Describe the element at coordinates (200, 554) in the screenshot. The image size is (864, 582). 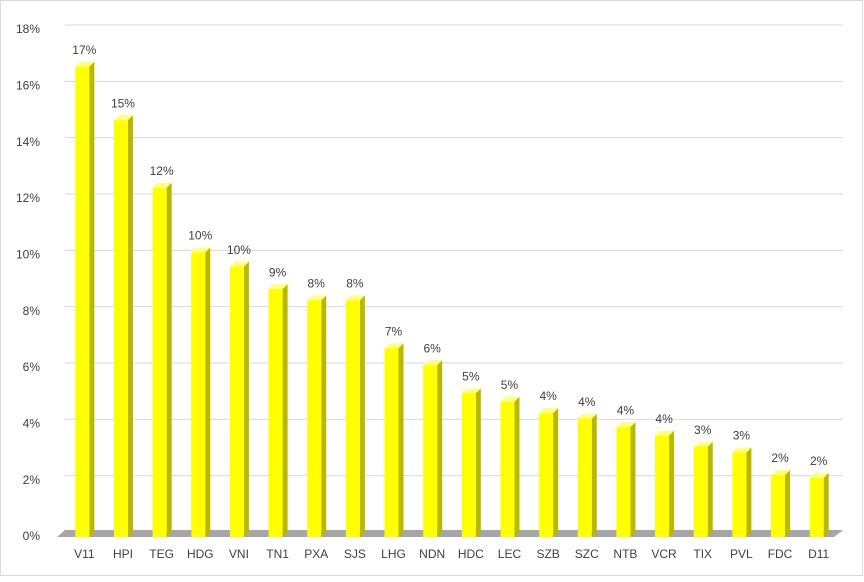
I see `x-tick-label: HDG` at that location.